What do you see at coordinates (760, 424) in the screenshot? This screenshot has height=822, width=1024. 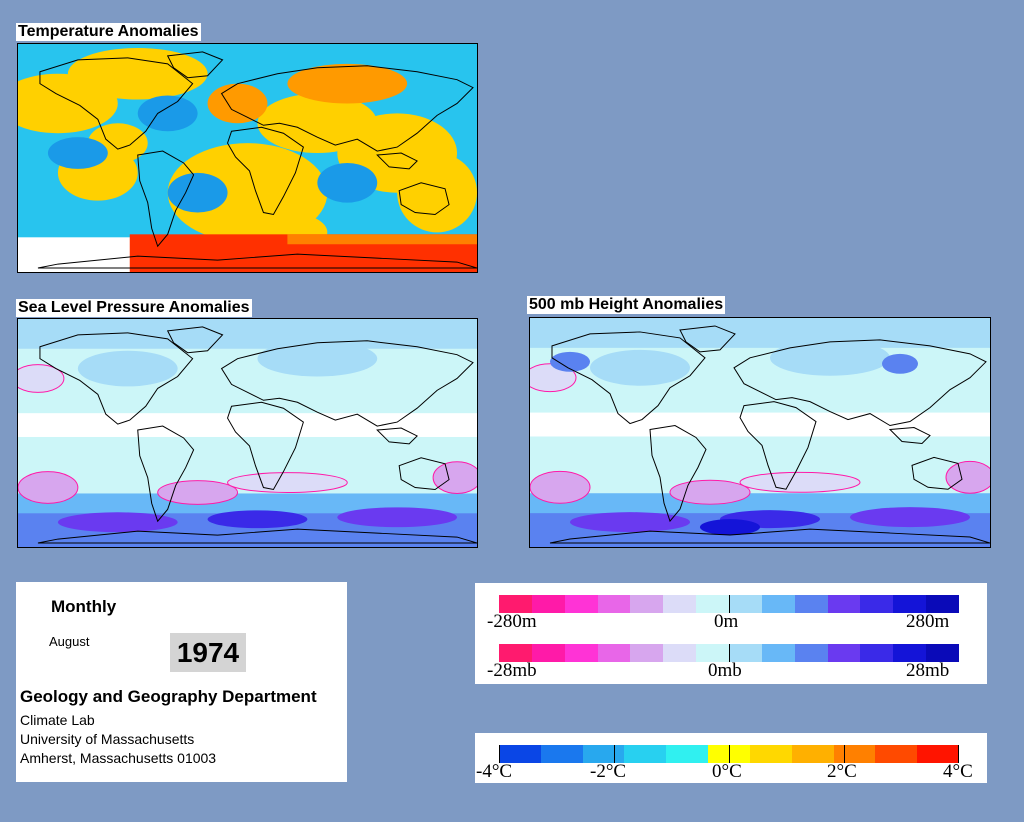 I see `tropics-no-data-band` at bounding box center [760, 424].